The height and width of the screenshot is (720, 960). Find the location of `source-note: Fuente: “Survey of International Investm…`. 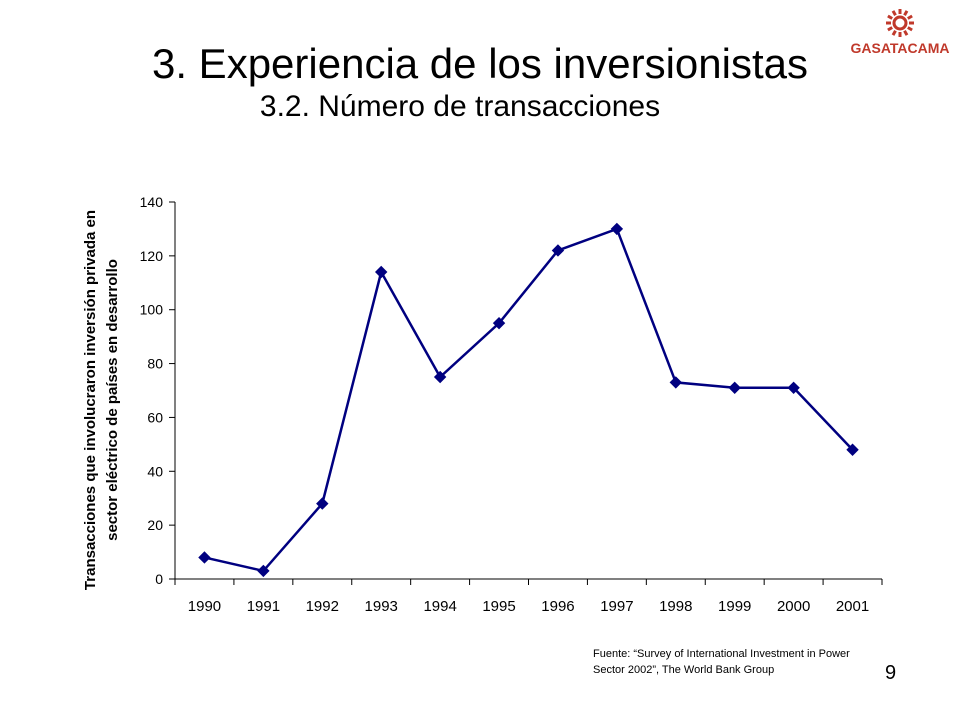

source-note: Fuente: “Survey of International Investm… is located at coordinates (743, 662).